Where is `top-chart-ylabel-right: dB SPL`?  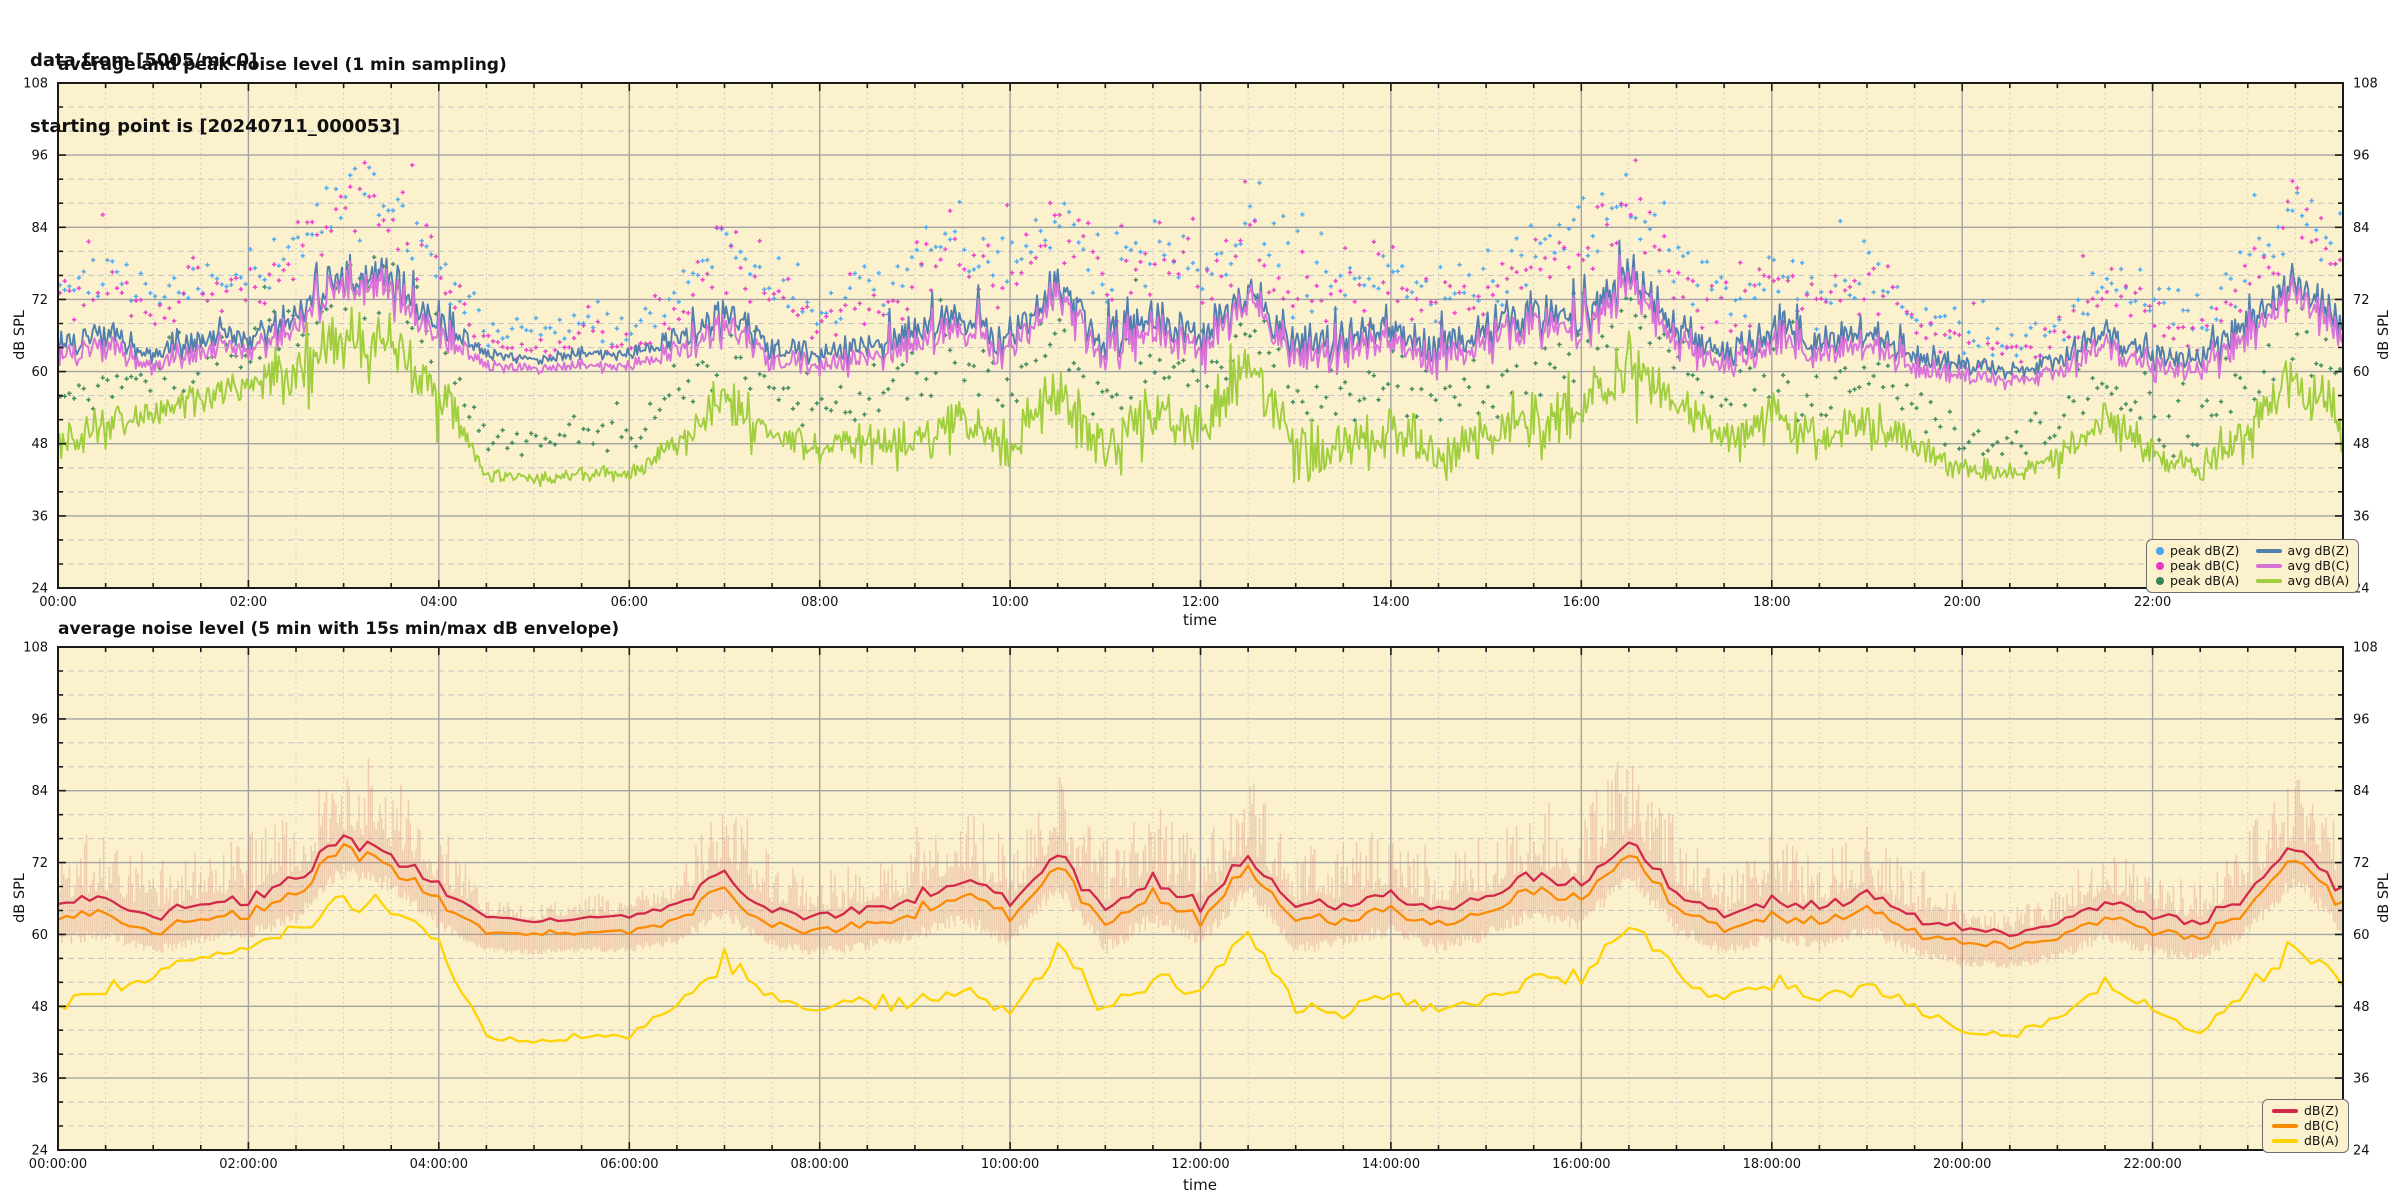
top-chart-ylabel-right: dB SPL is located at coordinates (2384, 335).